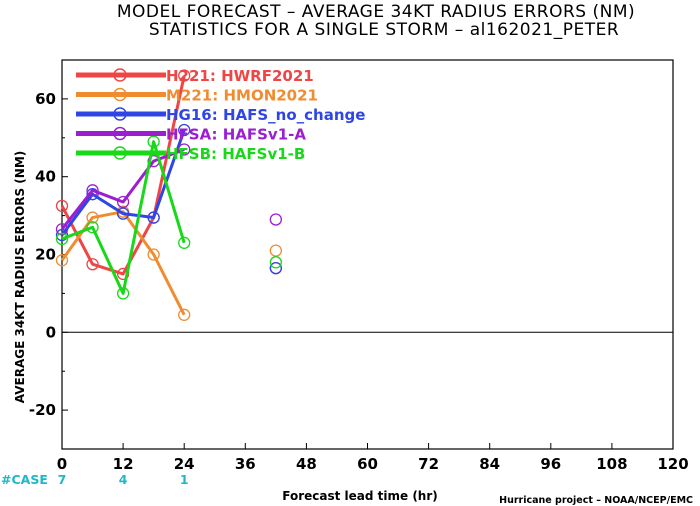 This screenshot has width=700, height=506. What do you see at coordinates (123, 479) in the screenshot?
I see `case-count: 4` at bounding box center [123, 479].